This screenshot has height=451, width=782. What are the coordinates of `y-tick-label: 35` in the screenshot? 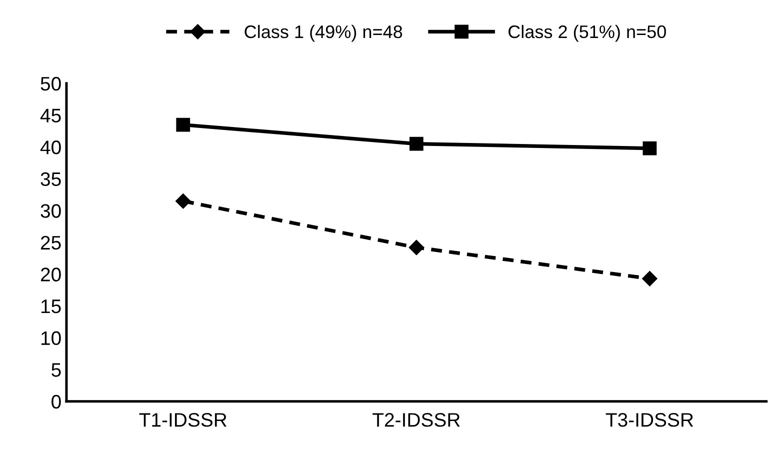 It's located at (50, 179).